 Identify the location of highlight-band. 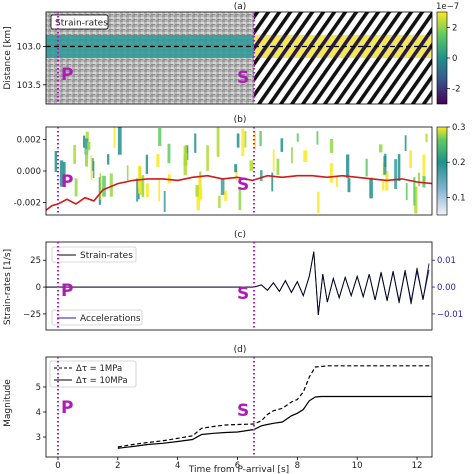
(150, 46).